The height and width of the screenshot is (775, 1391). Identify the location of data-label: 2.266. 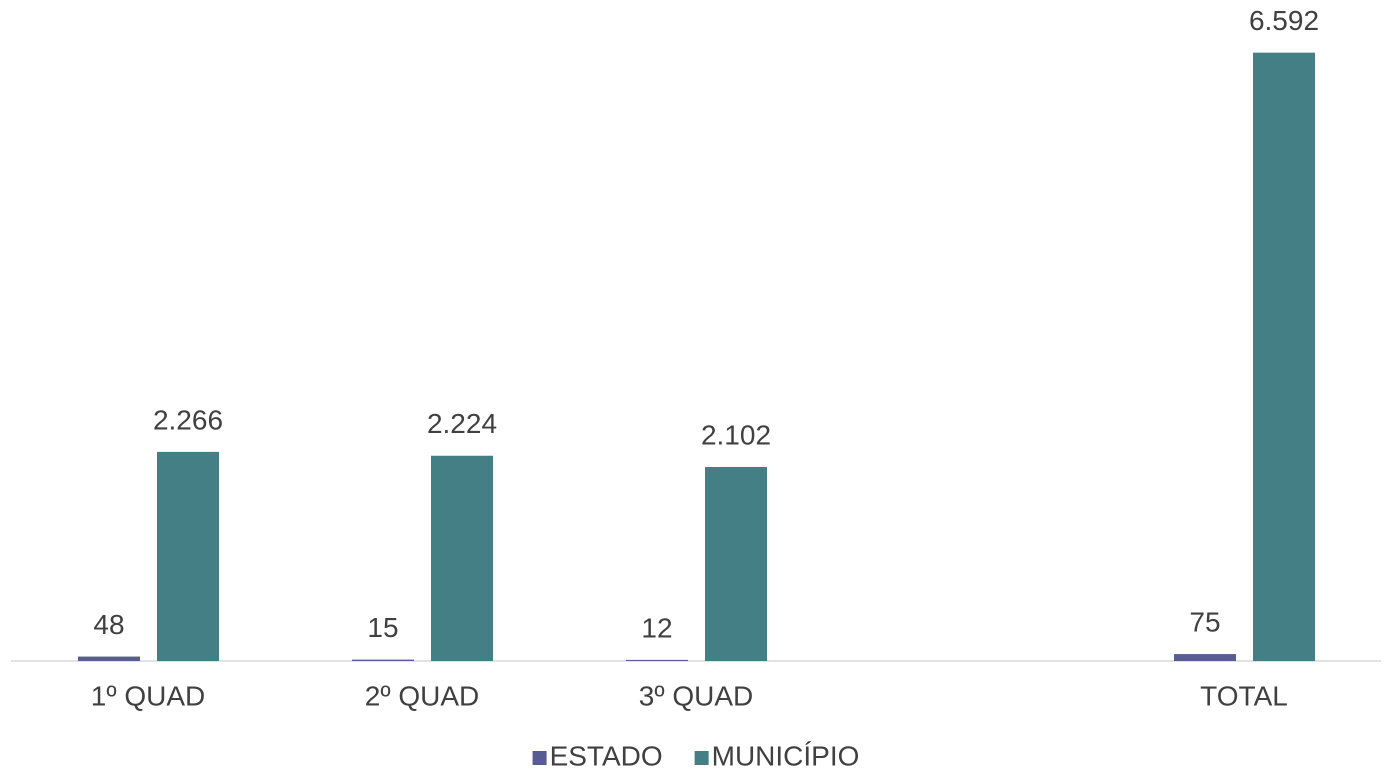
(188, 419).